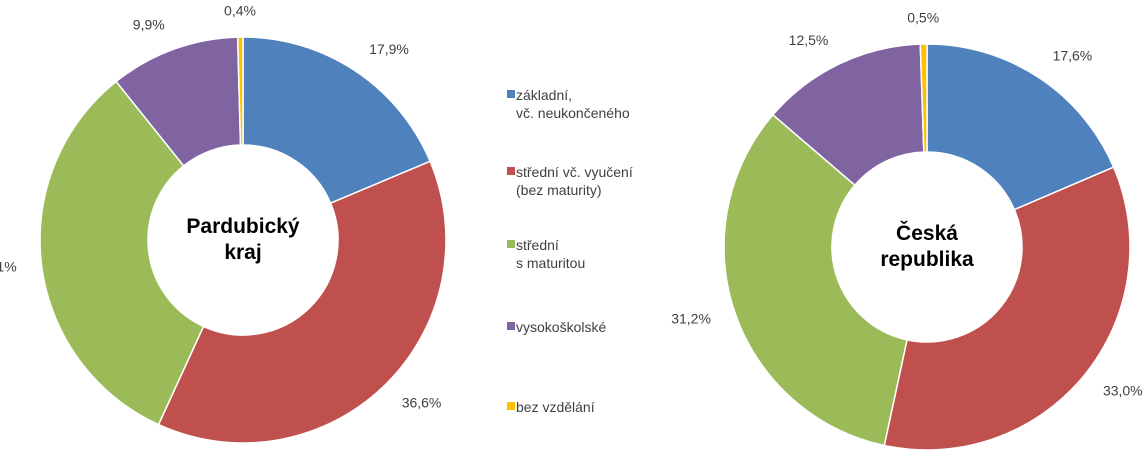 Image resolution: width=1147 pixels, height=461 pixels. Describe the element at coordinates (574, 181) in the screenshot. I see `legend-label: střední vč. vyučení (bez maturity)` at that location.